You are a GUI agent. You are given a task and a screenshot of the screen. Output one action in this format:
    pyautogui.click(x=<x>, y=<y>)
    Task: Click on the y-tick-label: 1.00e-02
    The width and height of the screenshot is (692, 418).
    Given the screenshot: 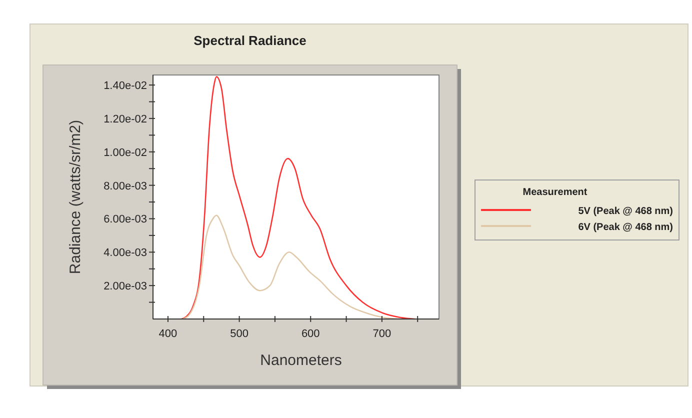 What is the action you would take?
    pyautogui.click(x=125, y=152)
    